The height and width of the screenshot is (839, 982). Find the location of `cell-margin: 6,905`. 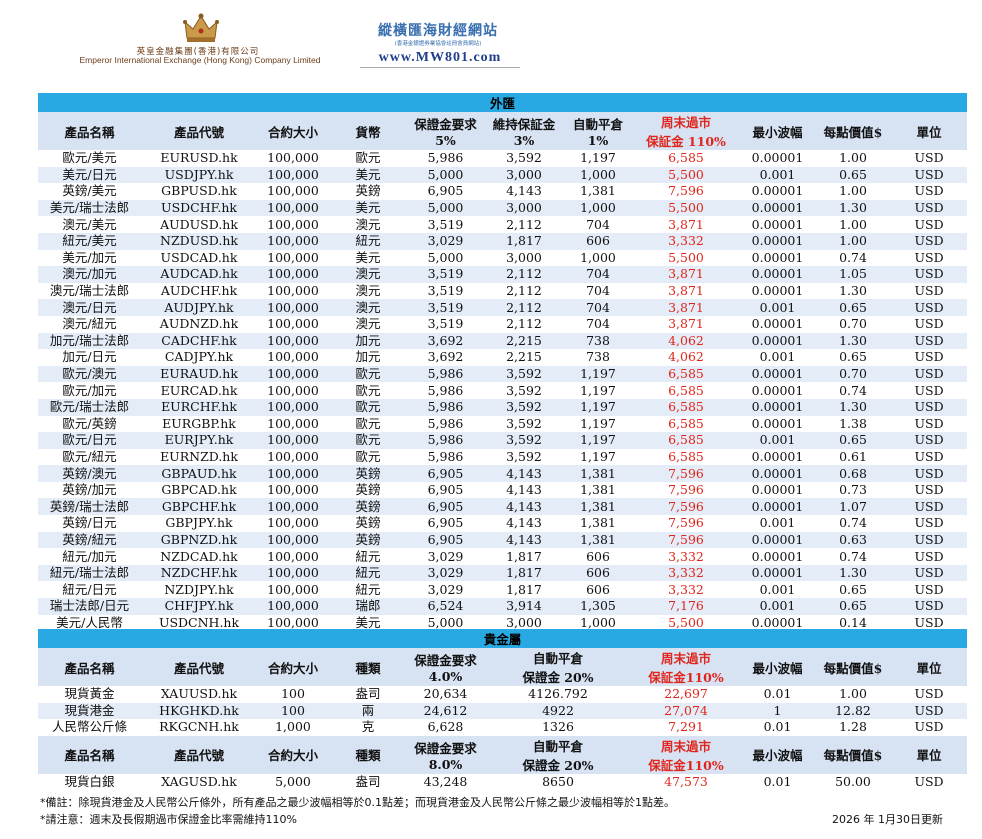

cell-margin: 6,905 is located at coordinates (445, 191).